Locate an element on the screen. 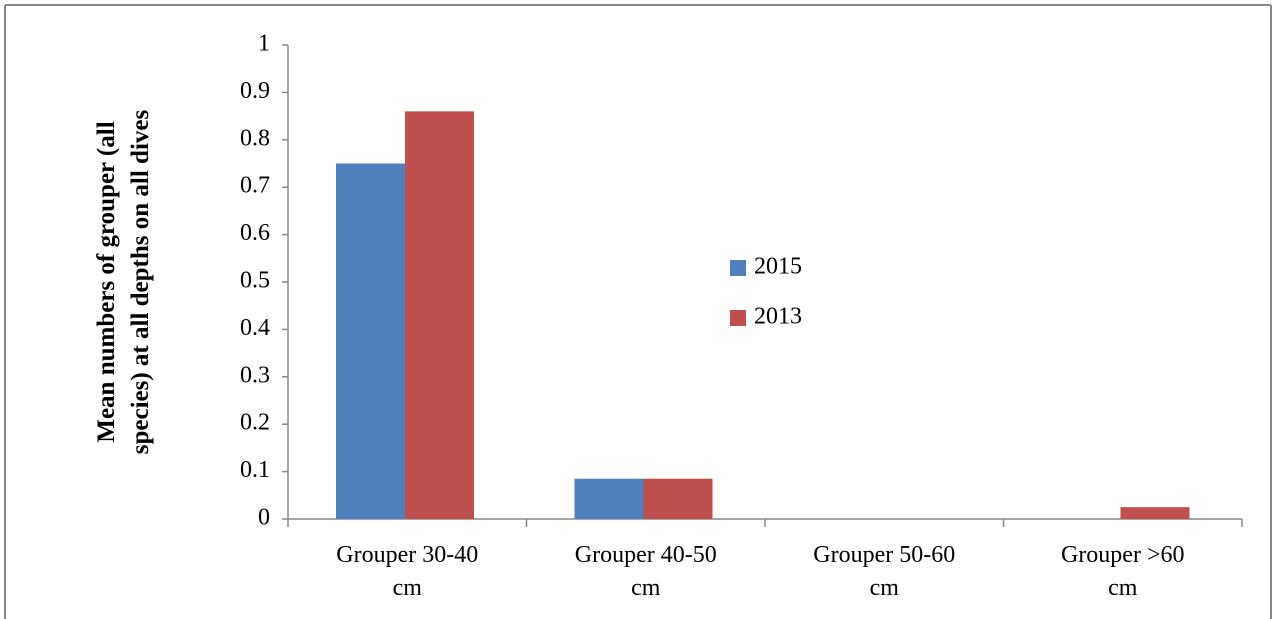 Image resolution: width=1277 pixels, height=619 pixels. y-tick-label: 0.1 is located at coordinates (255, 470).